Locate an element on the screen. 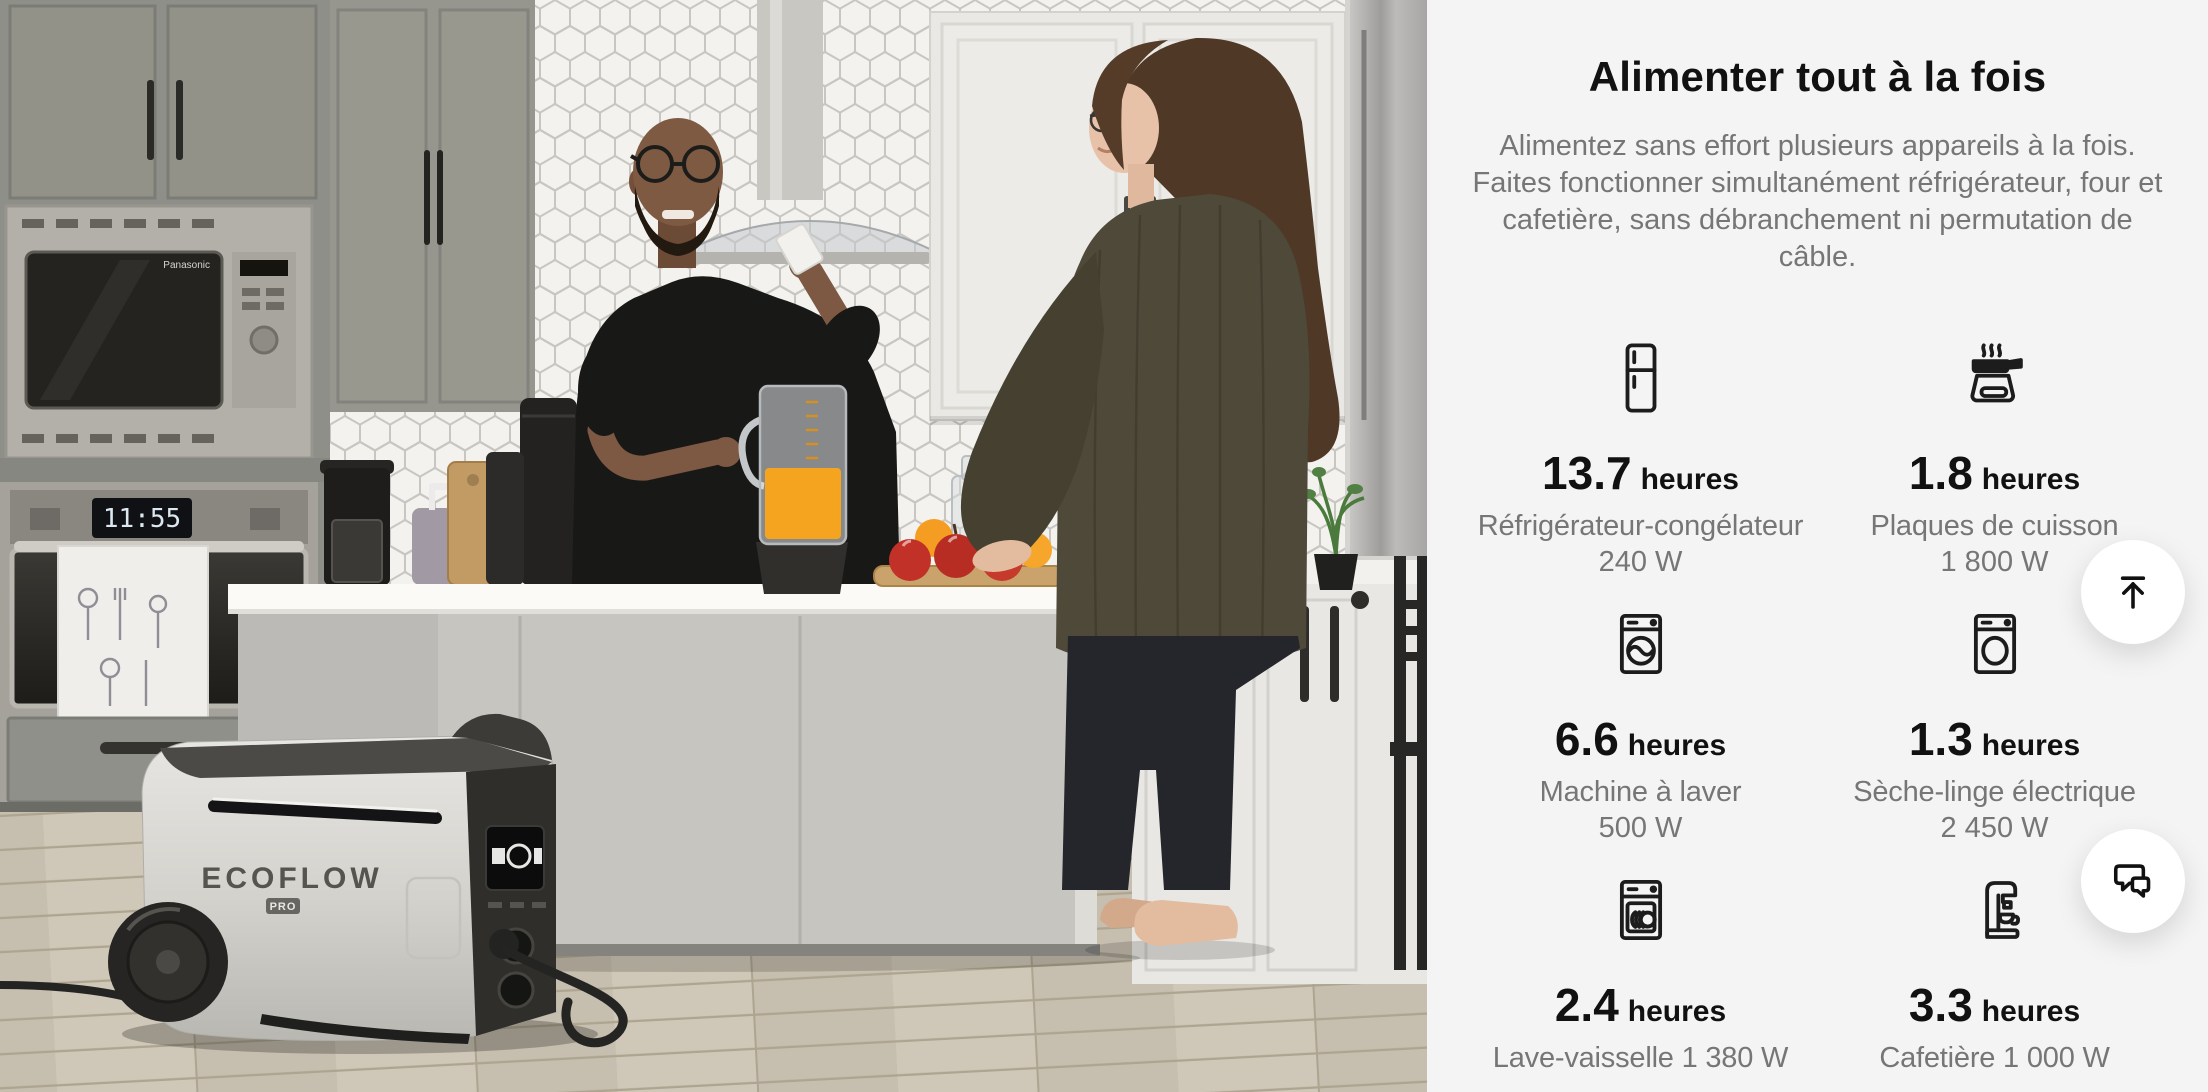  stat-washing-machine: 6.6 heures Machine à laver 500 W is located at coordinates (1641, 727).